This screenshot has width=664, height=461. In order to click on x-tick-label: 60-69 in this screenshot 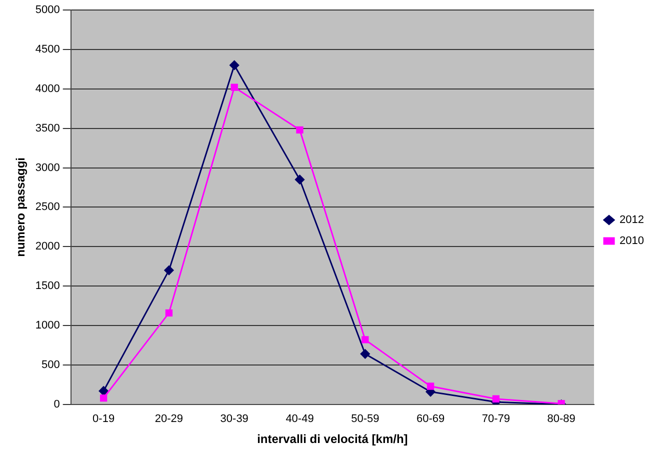, I will do `click(430, 419)`.